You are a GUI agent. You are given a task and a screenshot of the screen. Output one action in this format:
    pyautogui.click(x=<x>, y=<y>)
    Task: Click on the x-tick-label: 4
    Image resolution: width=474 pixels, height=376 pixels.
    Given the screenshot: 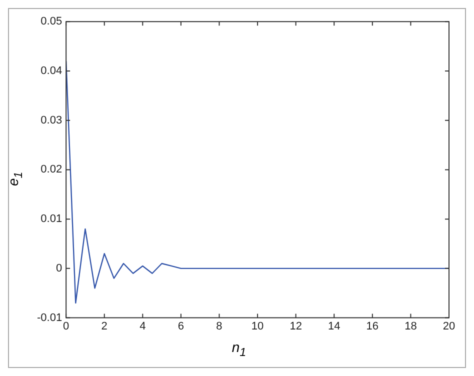 What is the action you would take?
    pyautogui.click(x=143, y=326)
    